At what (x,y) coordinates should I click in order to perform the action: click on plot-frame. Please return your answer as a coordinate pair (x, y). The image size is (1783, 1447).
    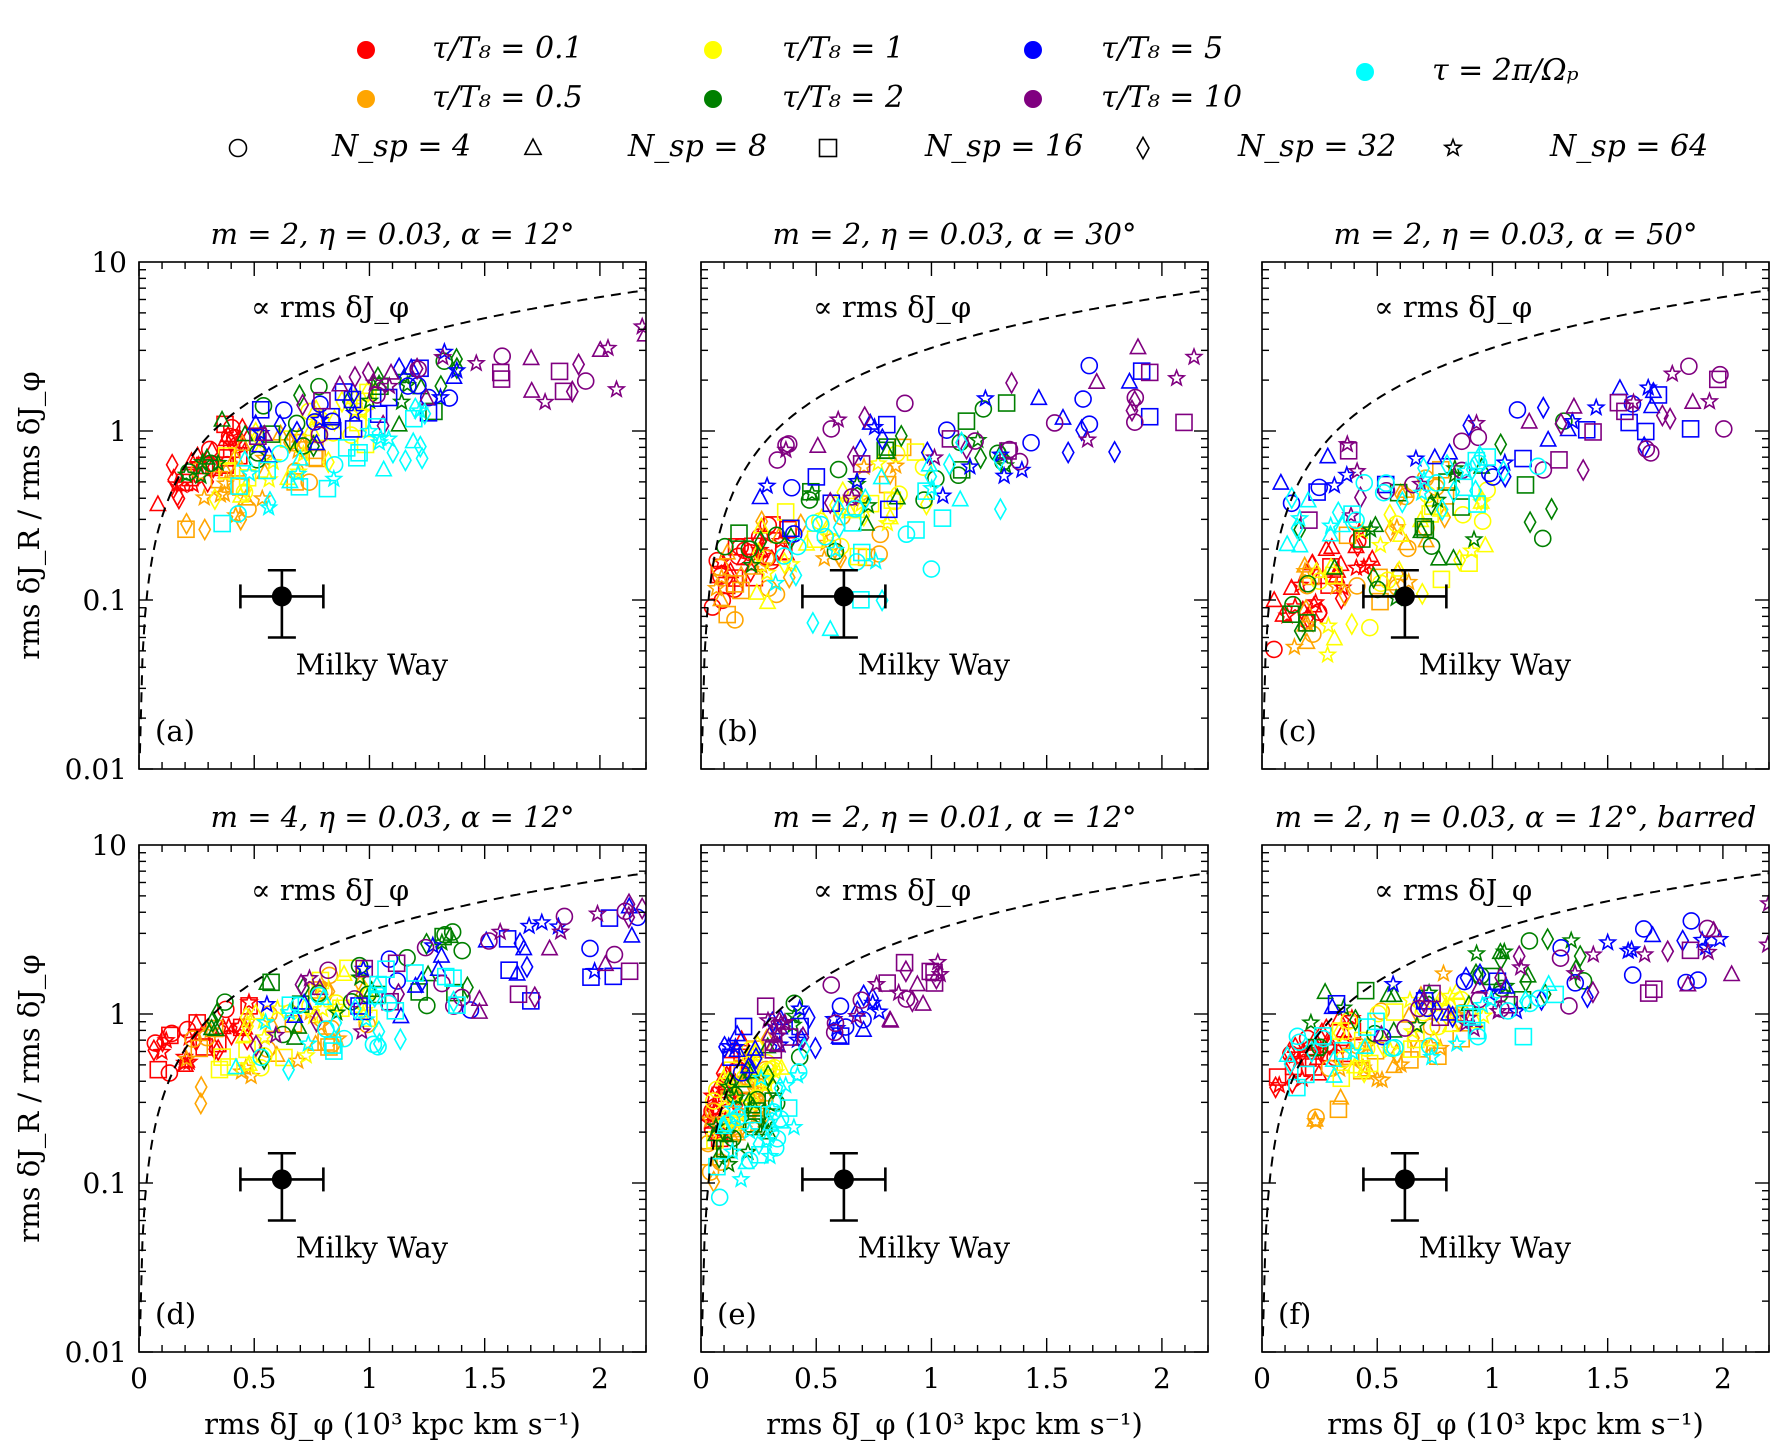
    Looking at the image, I should click on (392, 1098).